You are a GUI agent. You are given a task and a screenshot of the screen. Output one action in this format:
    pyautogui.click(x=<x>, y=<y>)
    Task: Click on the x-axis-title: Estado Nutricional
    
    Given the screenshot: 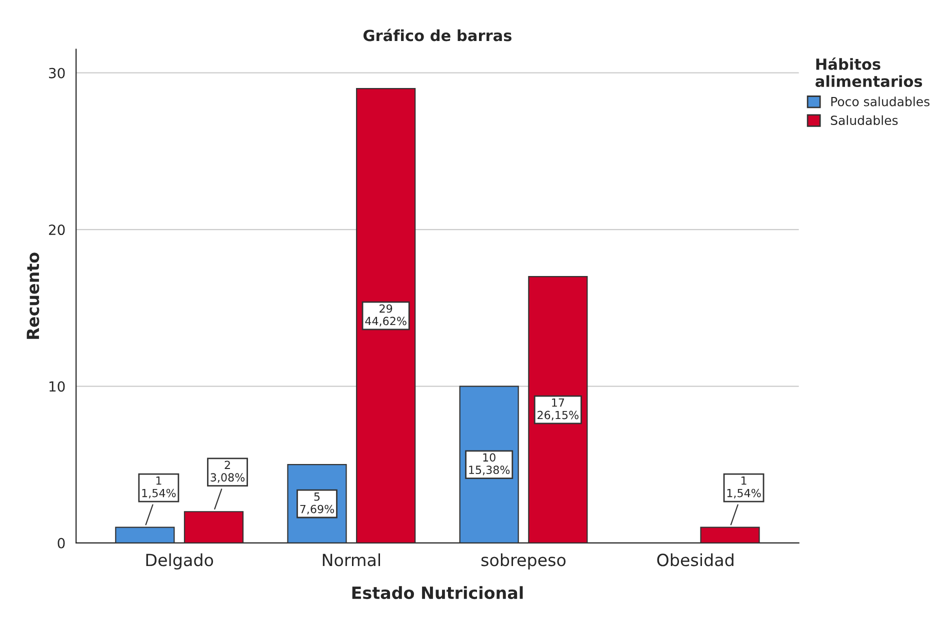 What is the action you would take?
    pyautogui.click(x=437, y=593)
    